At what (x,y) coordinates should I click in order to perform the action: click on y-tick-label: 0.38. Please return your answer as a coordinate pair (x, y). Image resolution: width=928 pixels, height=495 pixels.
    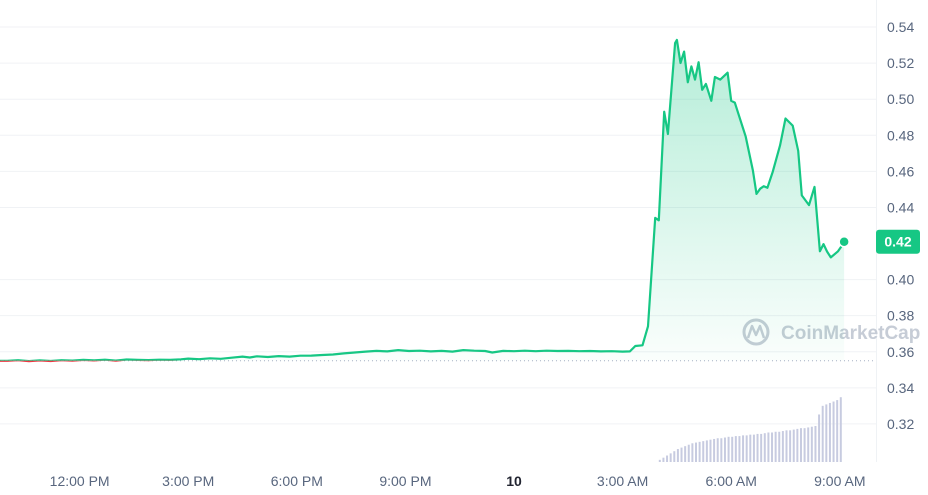
    Looking at the image, I should click on (900, 316).